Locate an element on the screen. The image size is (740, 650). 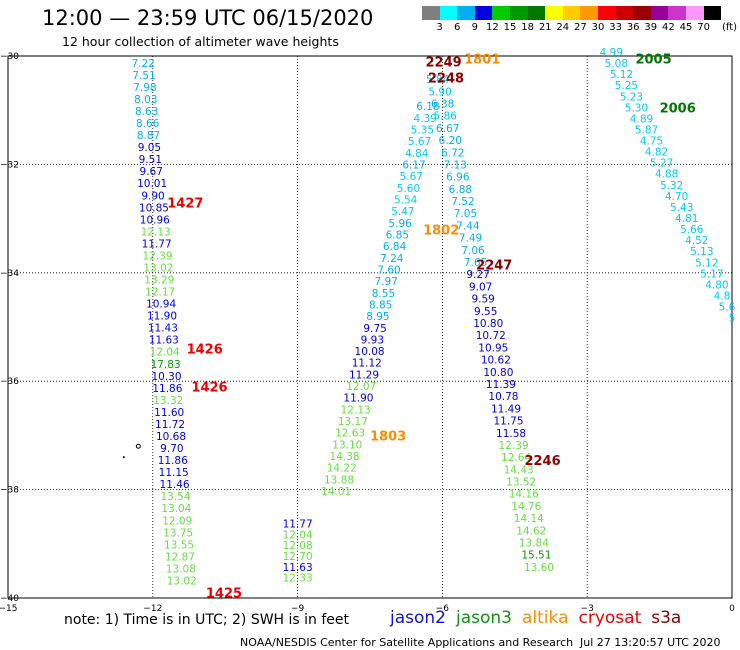
wave-height-value: 11.46 is located at coordinates (175, 485).